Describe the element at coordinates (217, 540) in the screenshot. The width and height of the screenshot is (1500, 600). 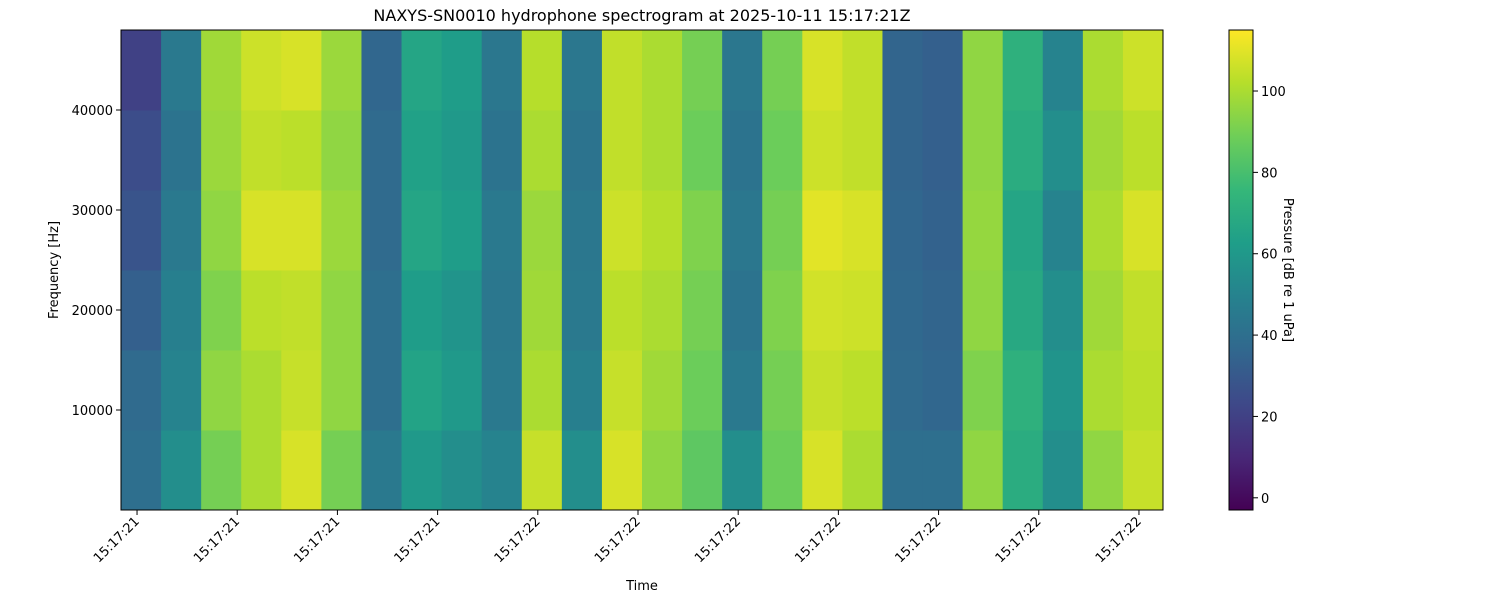
I see `x-tick-label: 15:17:21` at that location.